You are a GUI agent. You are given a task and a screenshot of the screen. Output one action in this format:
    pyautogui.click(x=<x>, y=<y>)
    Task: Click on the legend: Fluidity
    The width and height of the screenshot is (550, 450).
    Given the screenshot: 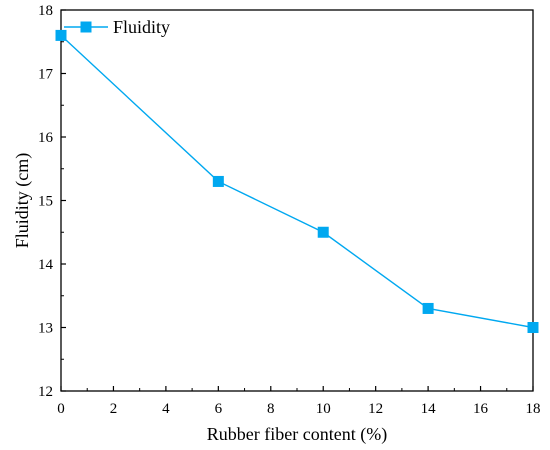 What is the action you would take?
    pyautogui.click(x=117, y=27)
    